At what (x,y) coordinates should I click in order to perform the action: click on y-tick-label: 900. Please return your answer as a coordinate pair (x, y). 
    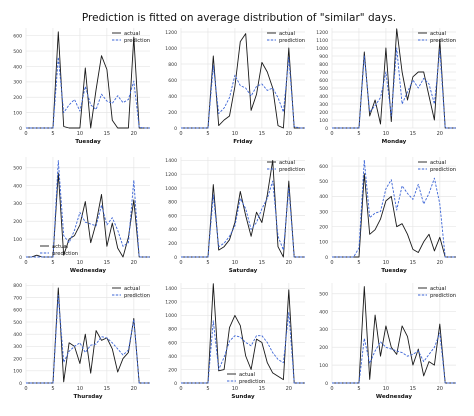
    Looking at the image, I should click on (323, 57).